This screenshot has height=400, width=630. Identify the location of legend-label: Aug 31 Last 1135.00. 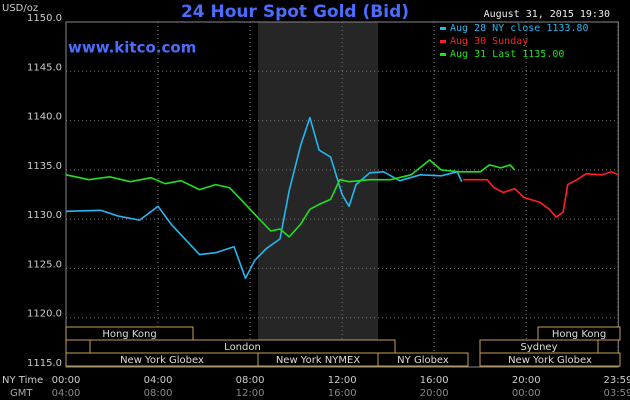
(507, 54).